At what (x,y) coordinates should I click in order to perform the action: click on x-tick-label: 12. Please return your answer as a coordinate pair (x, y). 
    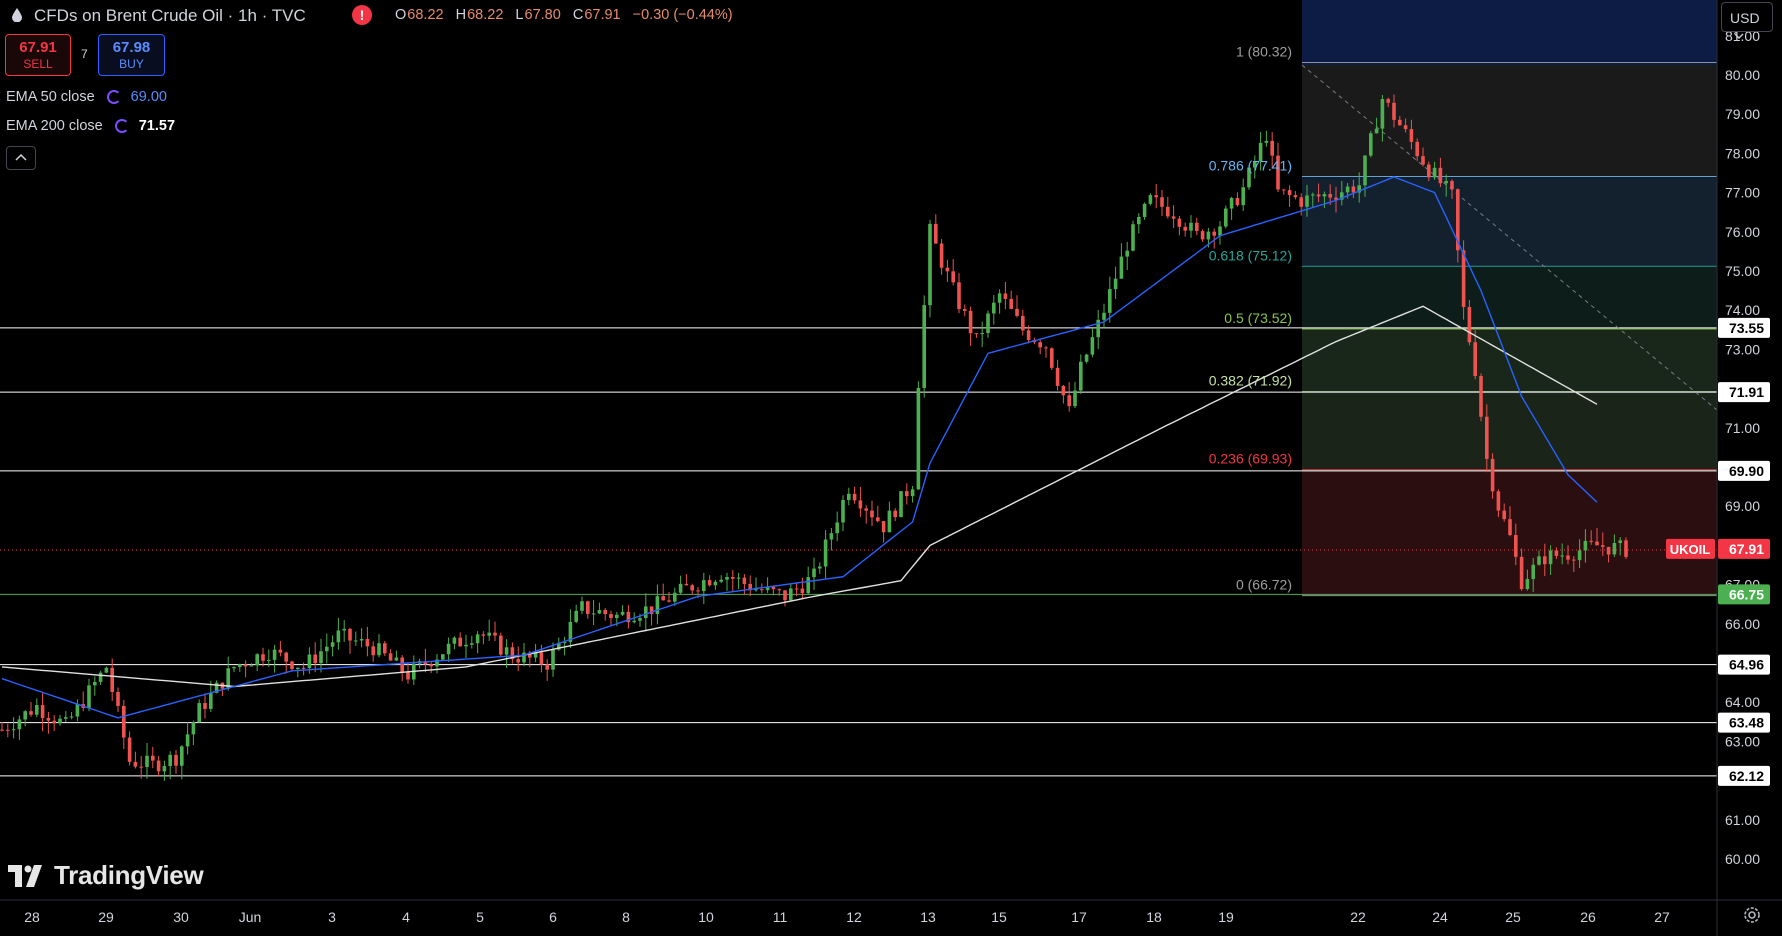
    Looking at the image, I should click on (854, 917).